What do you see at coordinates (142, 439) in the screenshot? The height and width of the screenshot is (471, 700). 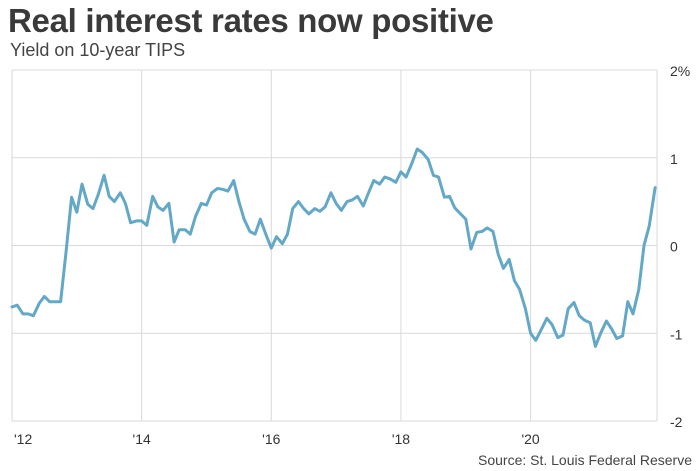 I see `x-tick-label: '14` at bounding box center [142, 439].